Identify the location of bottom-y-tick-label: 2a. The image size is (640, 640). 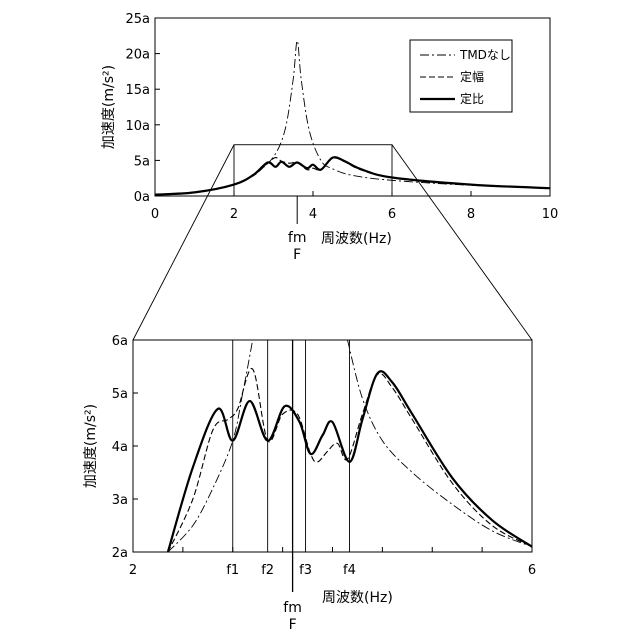
(120, 553).